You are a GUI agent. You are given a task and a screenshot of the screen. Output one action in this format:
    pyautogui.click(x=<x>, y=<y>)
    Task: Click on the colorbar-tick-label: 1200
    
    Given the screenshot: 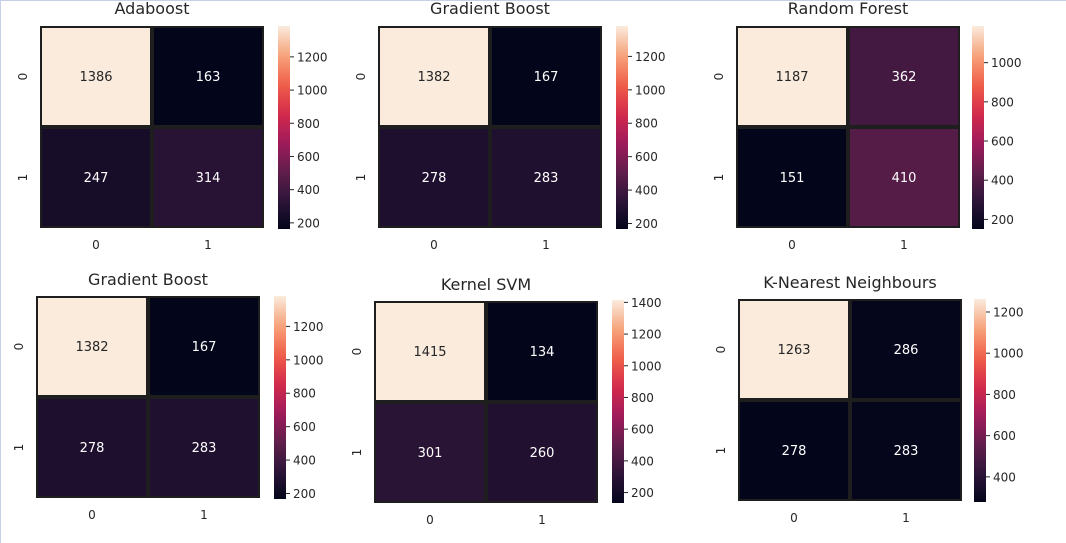 What is the action you would take?
    pyautogui.click(x=312, y=57)
    